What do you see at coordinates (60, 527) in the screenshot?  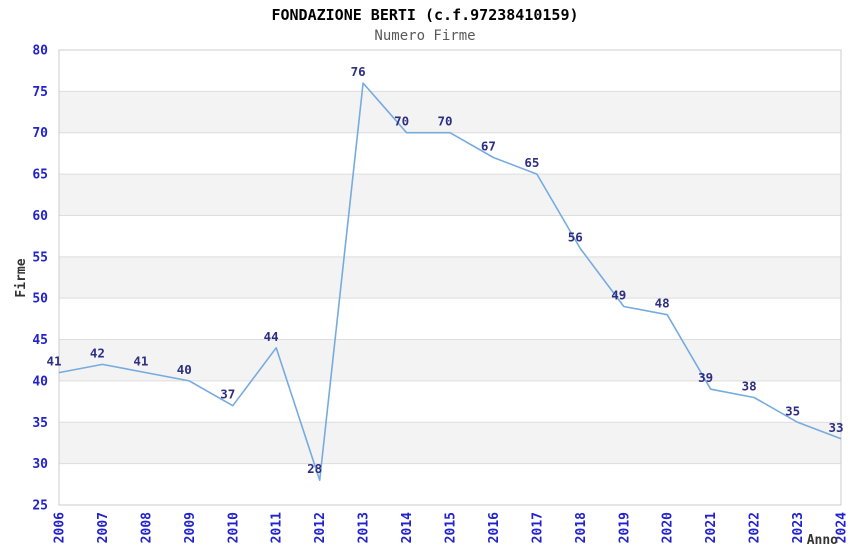 I see `x-tick-label: 2006` at bounding box center [60, 527].